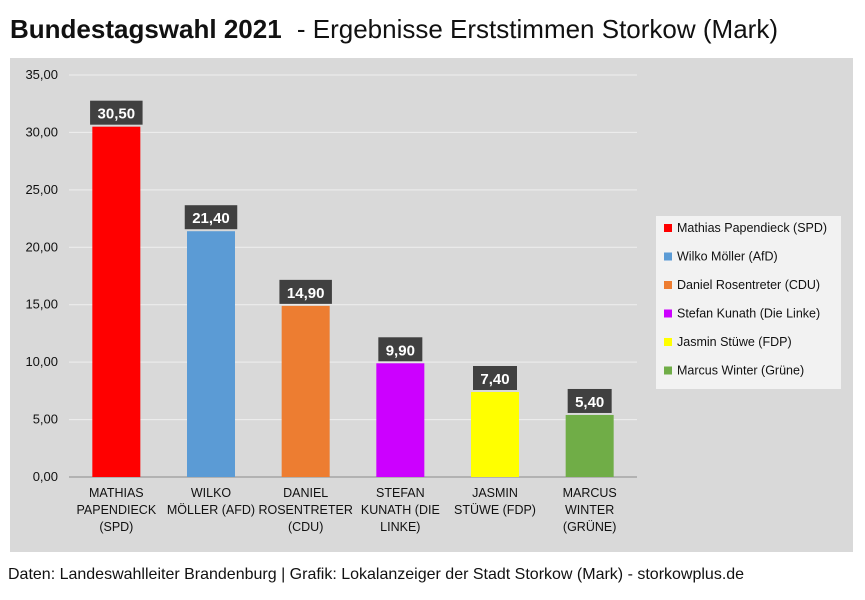 The width and height of the screenshot is (865, 600). Describe the element at coordinates (589, 510) in the screenshot. I see `category-label: WINTER` at that location.